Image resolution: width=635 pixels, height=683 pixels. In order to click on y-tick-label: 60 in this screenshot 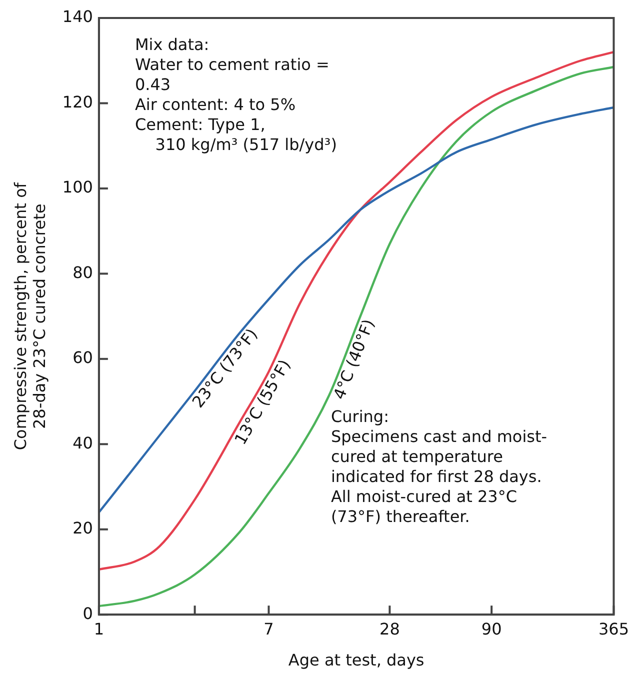, I will do `click(82, 358)`.